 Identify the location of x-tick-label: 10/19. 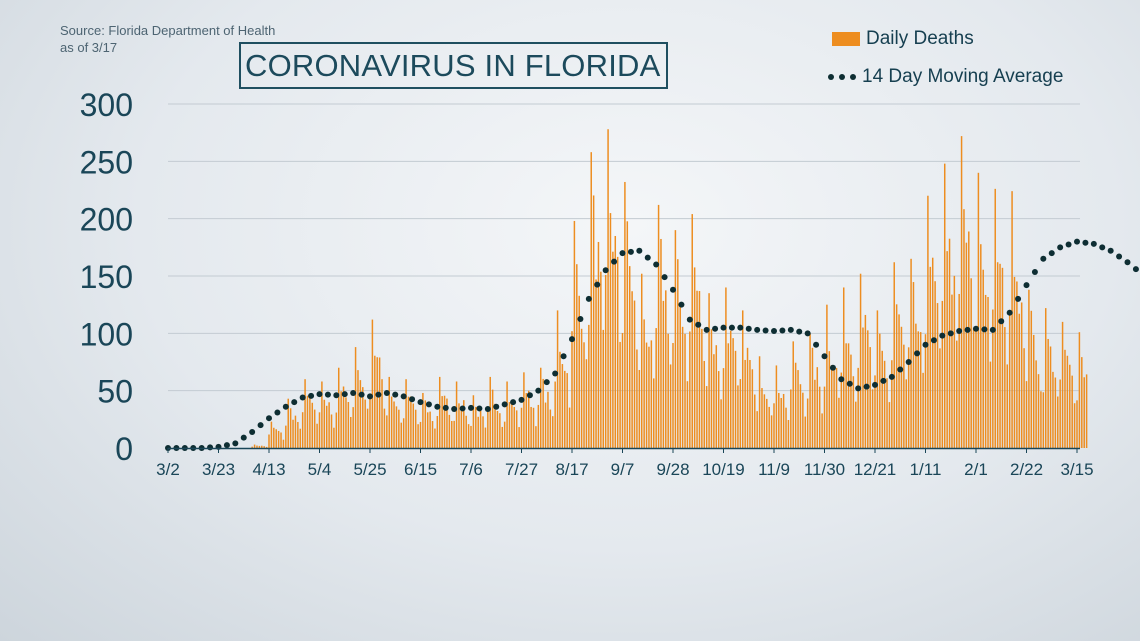
(723, 469).